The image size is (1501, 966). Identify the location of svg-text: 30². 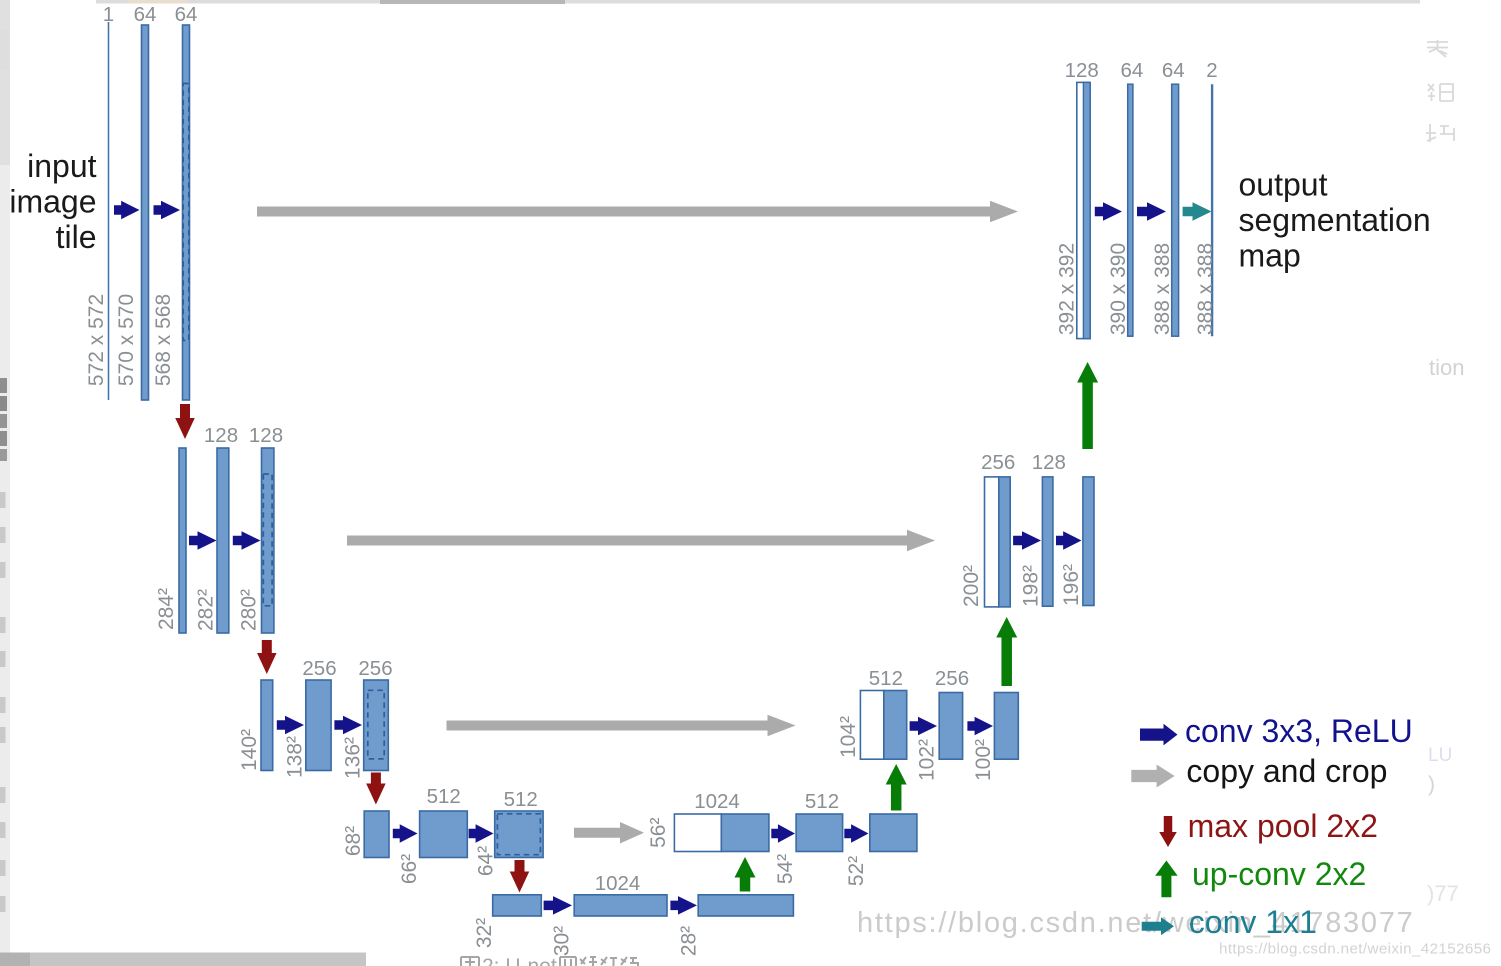
(561, 941).